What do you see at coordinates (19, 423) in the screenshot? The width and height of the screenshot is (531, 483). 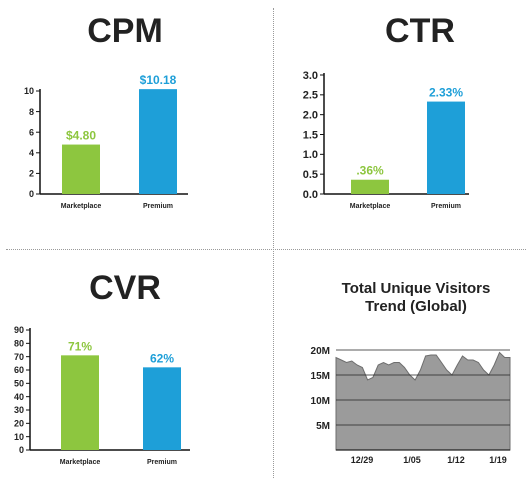 I see `cvr-y-tick-label: 20` at bounding box center [19, 423].